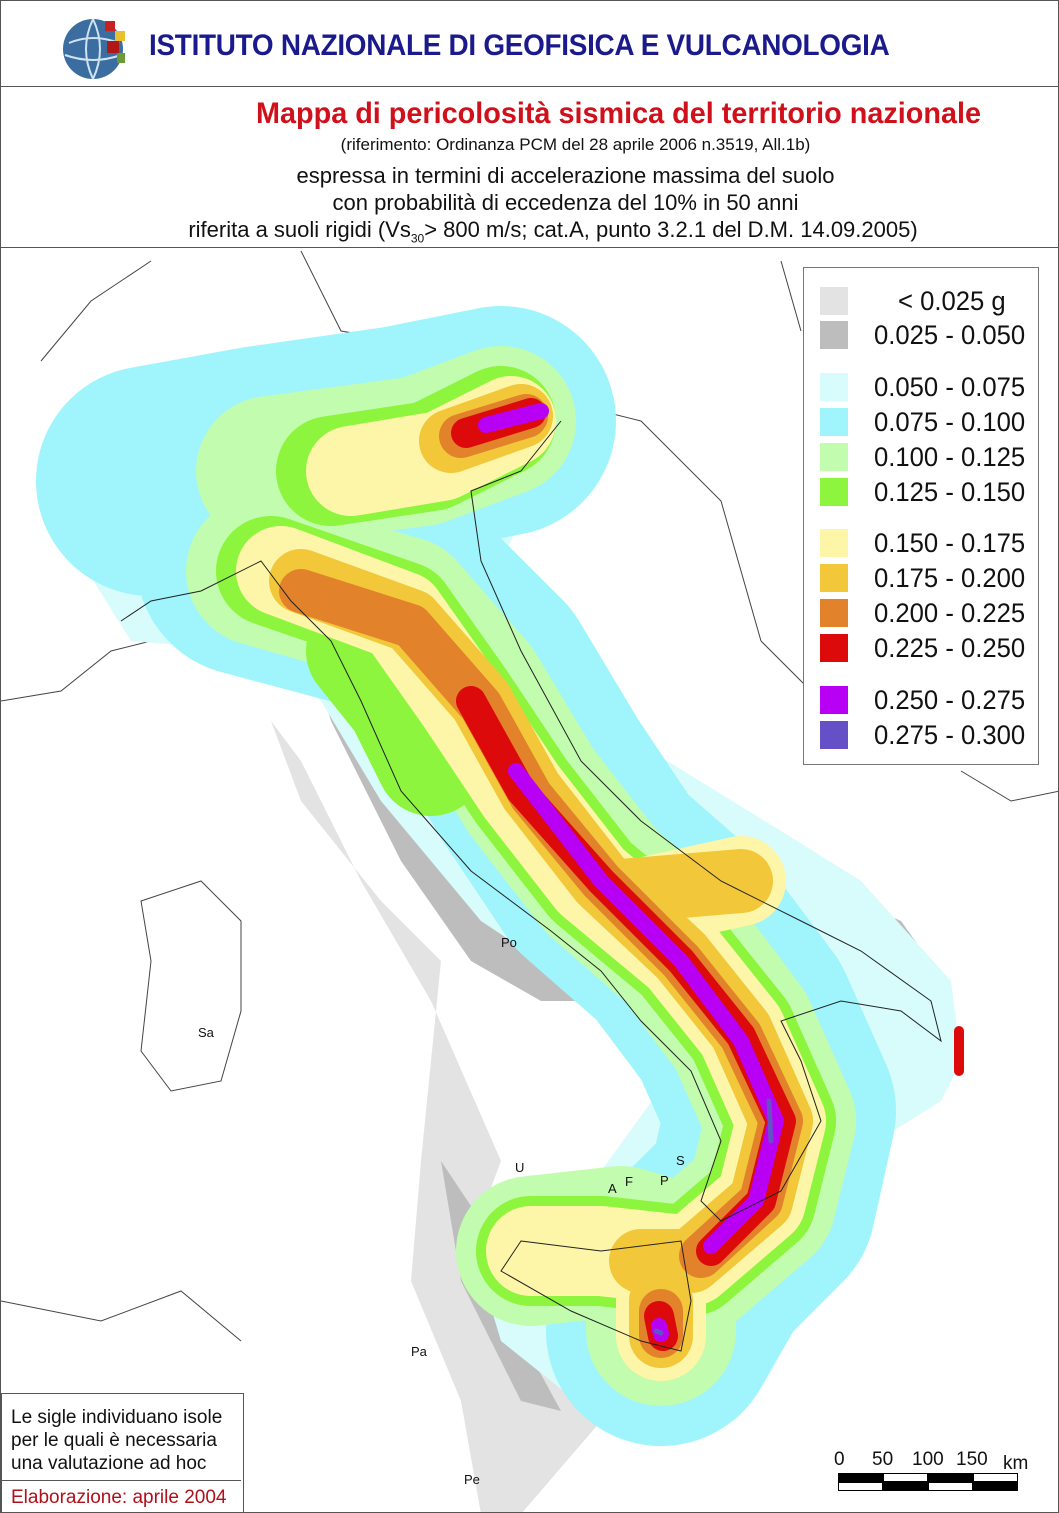 Image resolution: width=1059 pixels, height=1513 pixels. What do you see at coordinates (664, 1180) in the screenshot?
I see `island-label-p: P` at bounding box center [664, 1180].